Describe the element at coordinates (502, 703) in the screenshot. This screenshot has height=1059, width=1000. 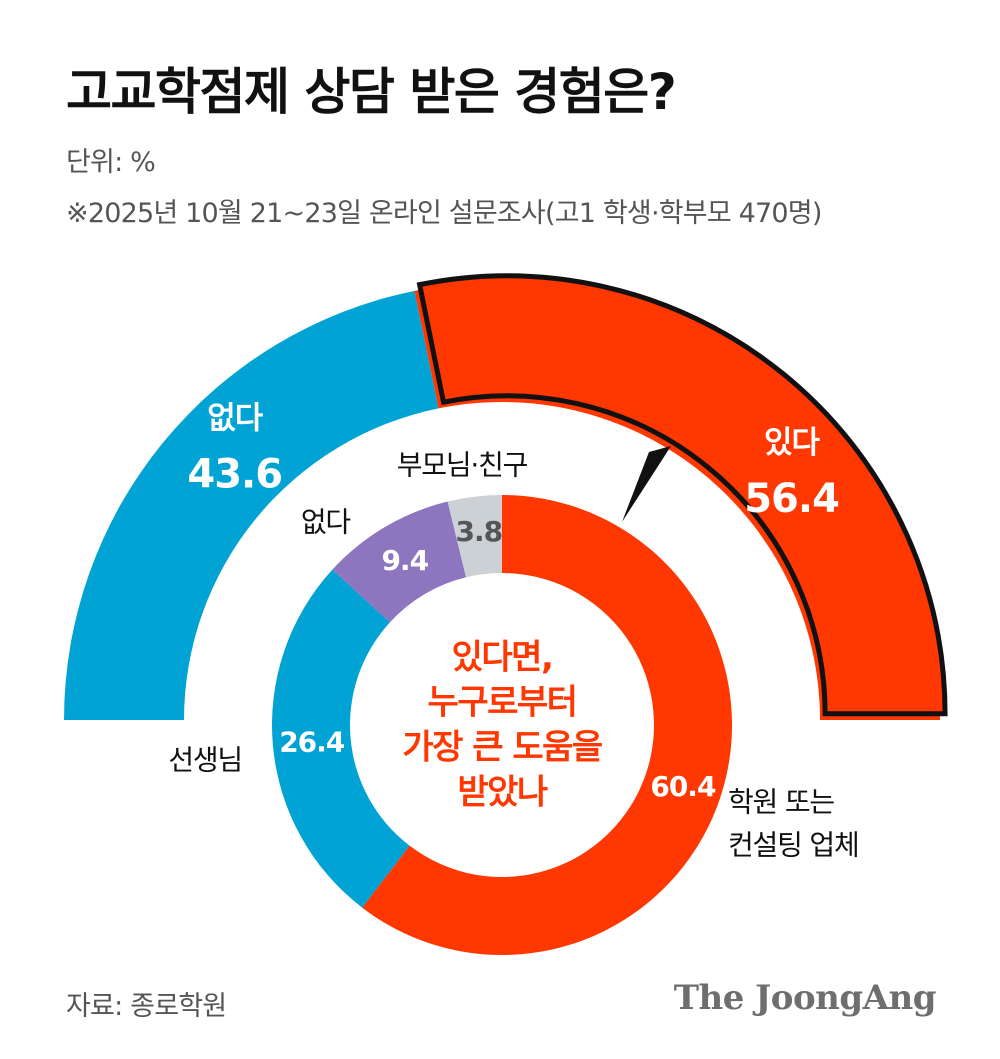
I see `donut-center-title: 누구로부터` at that location.